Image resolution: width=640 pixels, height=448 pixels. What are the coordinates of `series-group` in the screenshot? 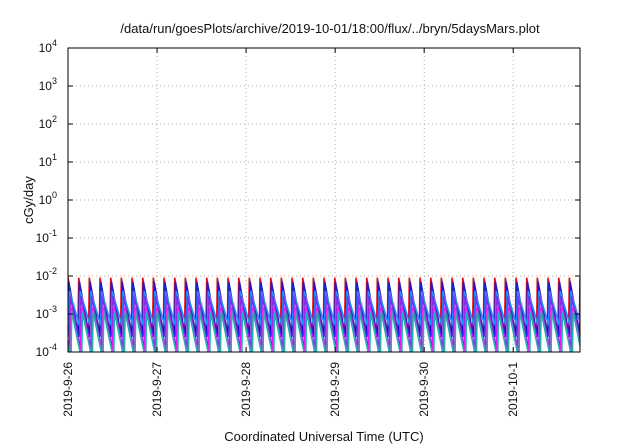 It's located at (324, 314).